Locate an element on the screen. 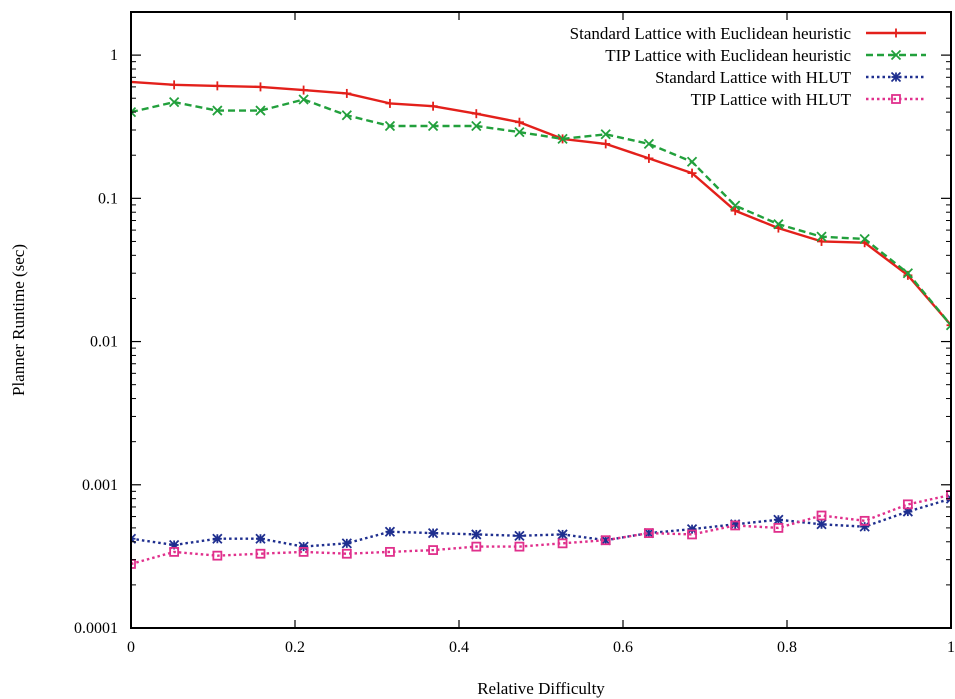  y-tick-label: 0.1 is located at coordinates (108, 198).